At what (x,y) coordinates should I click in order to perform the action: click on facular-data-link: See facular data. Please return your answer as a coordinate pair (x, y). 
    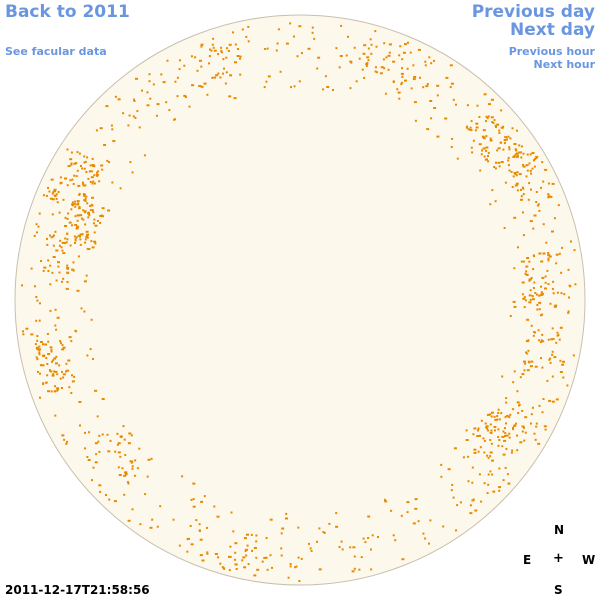
    Looking at the image, I should click on (56, 51).